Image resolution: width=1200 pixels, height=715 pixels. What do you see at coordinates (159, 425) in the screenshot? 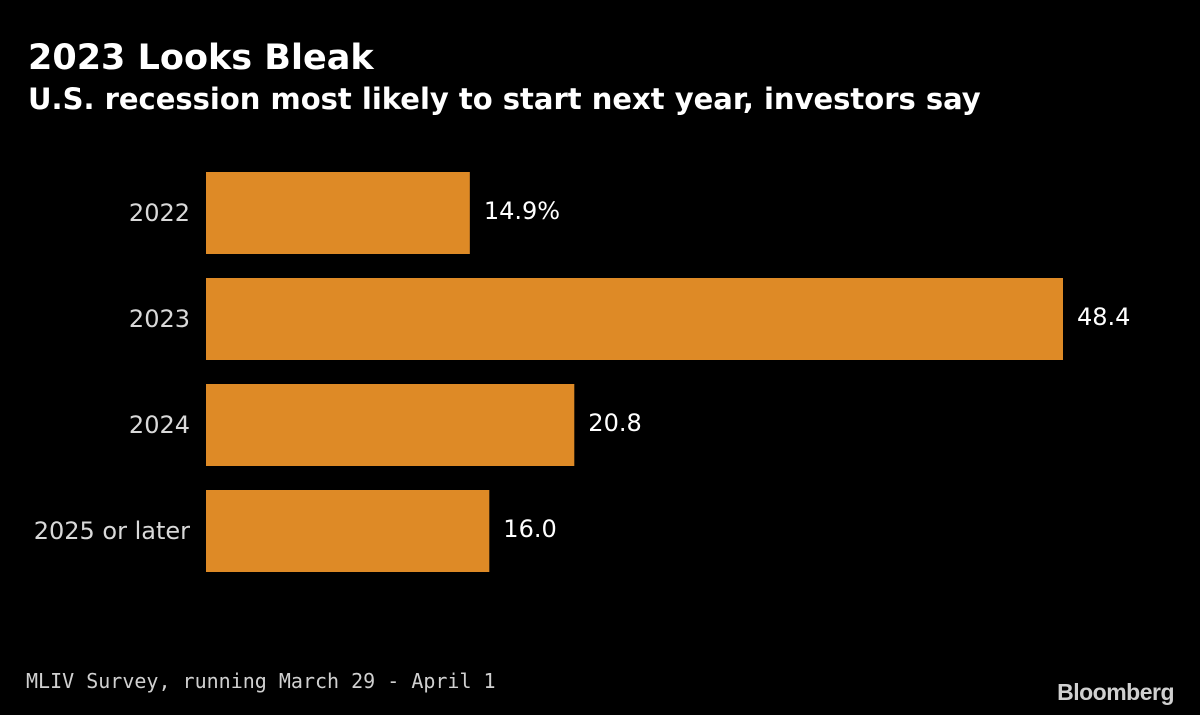
I see `category-label-2024: 2024` at bounding box center [159, 425].